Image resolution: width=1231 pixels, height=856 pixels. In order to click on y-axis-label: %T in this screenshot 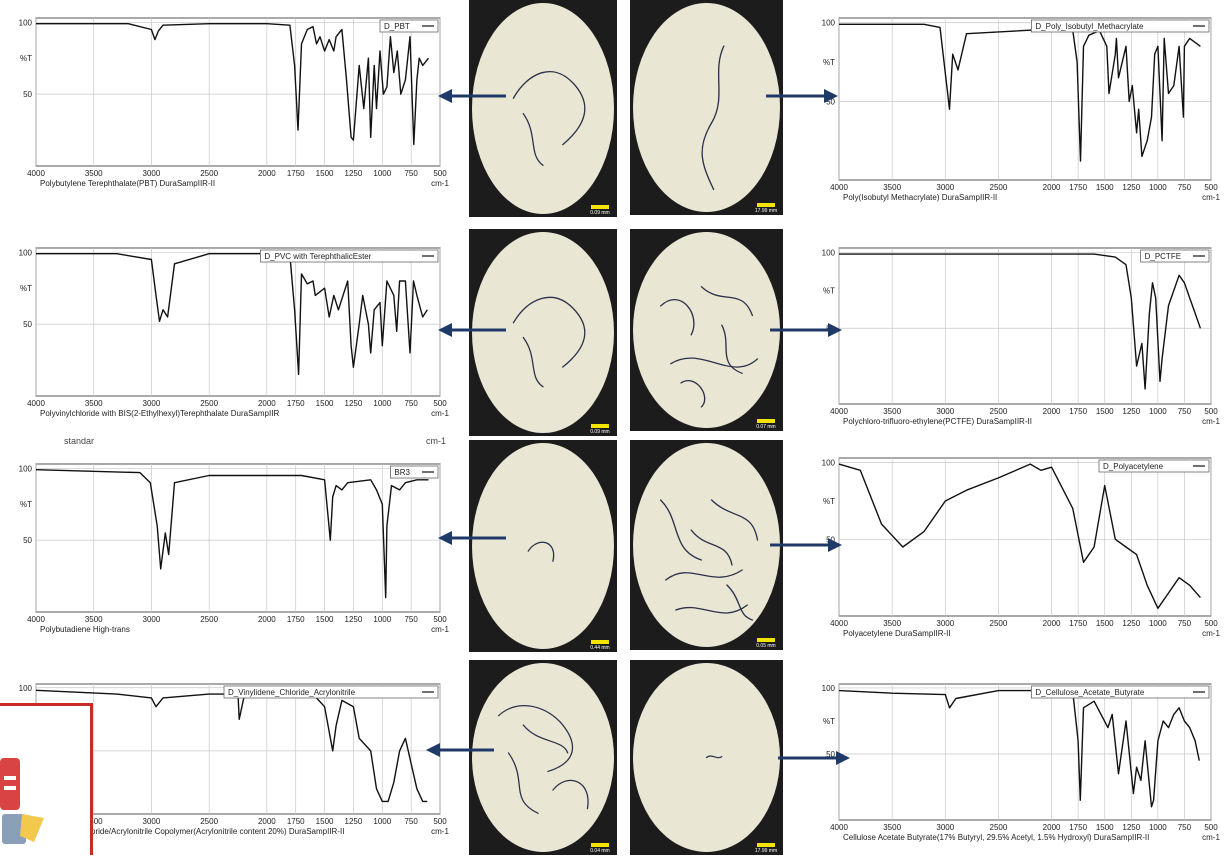, I will do `click(26, 58)`.